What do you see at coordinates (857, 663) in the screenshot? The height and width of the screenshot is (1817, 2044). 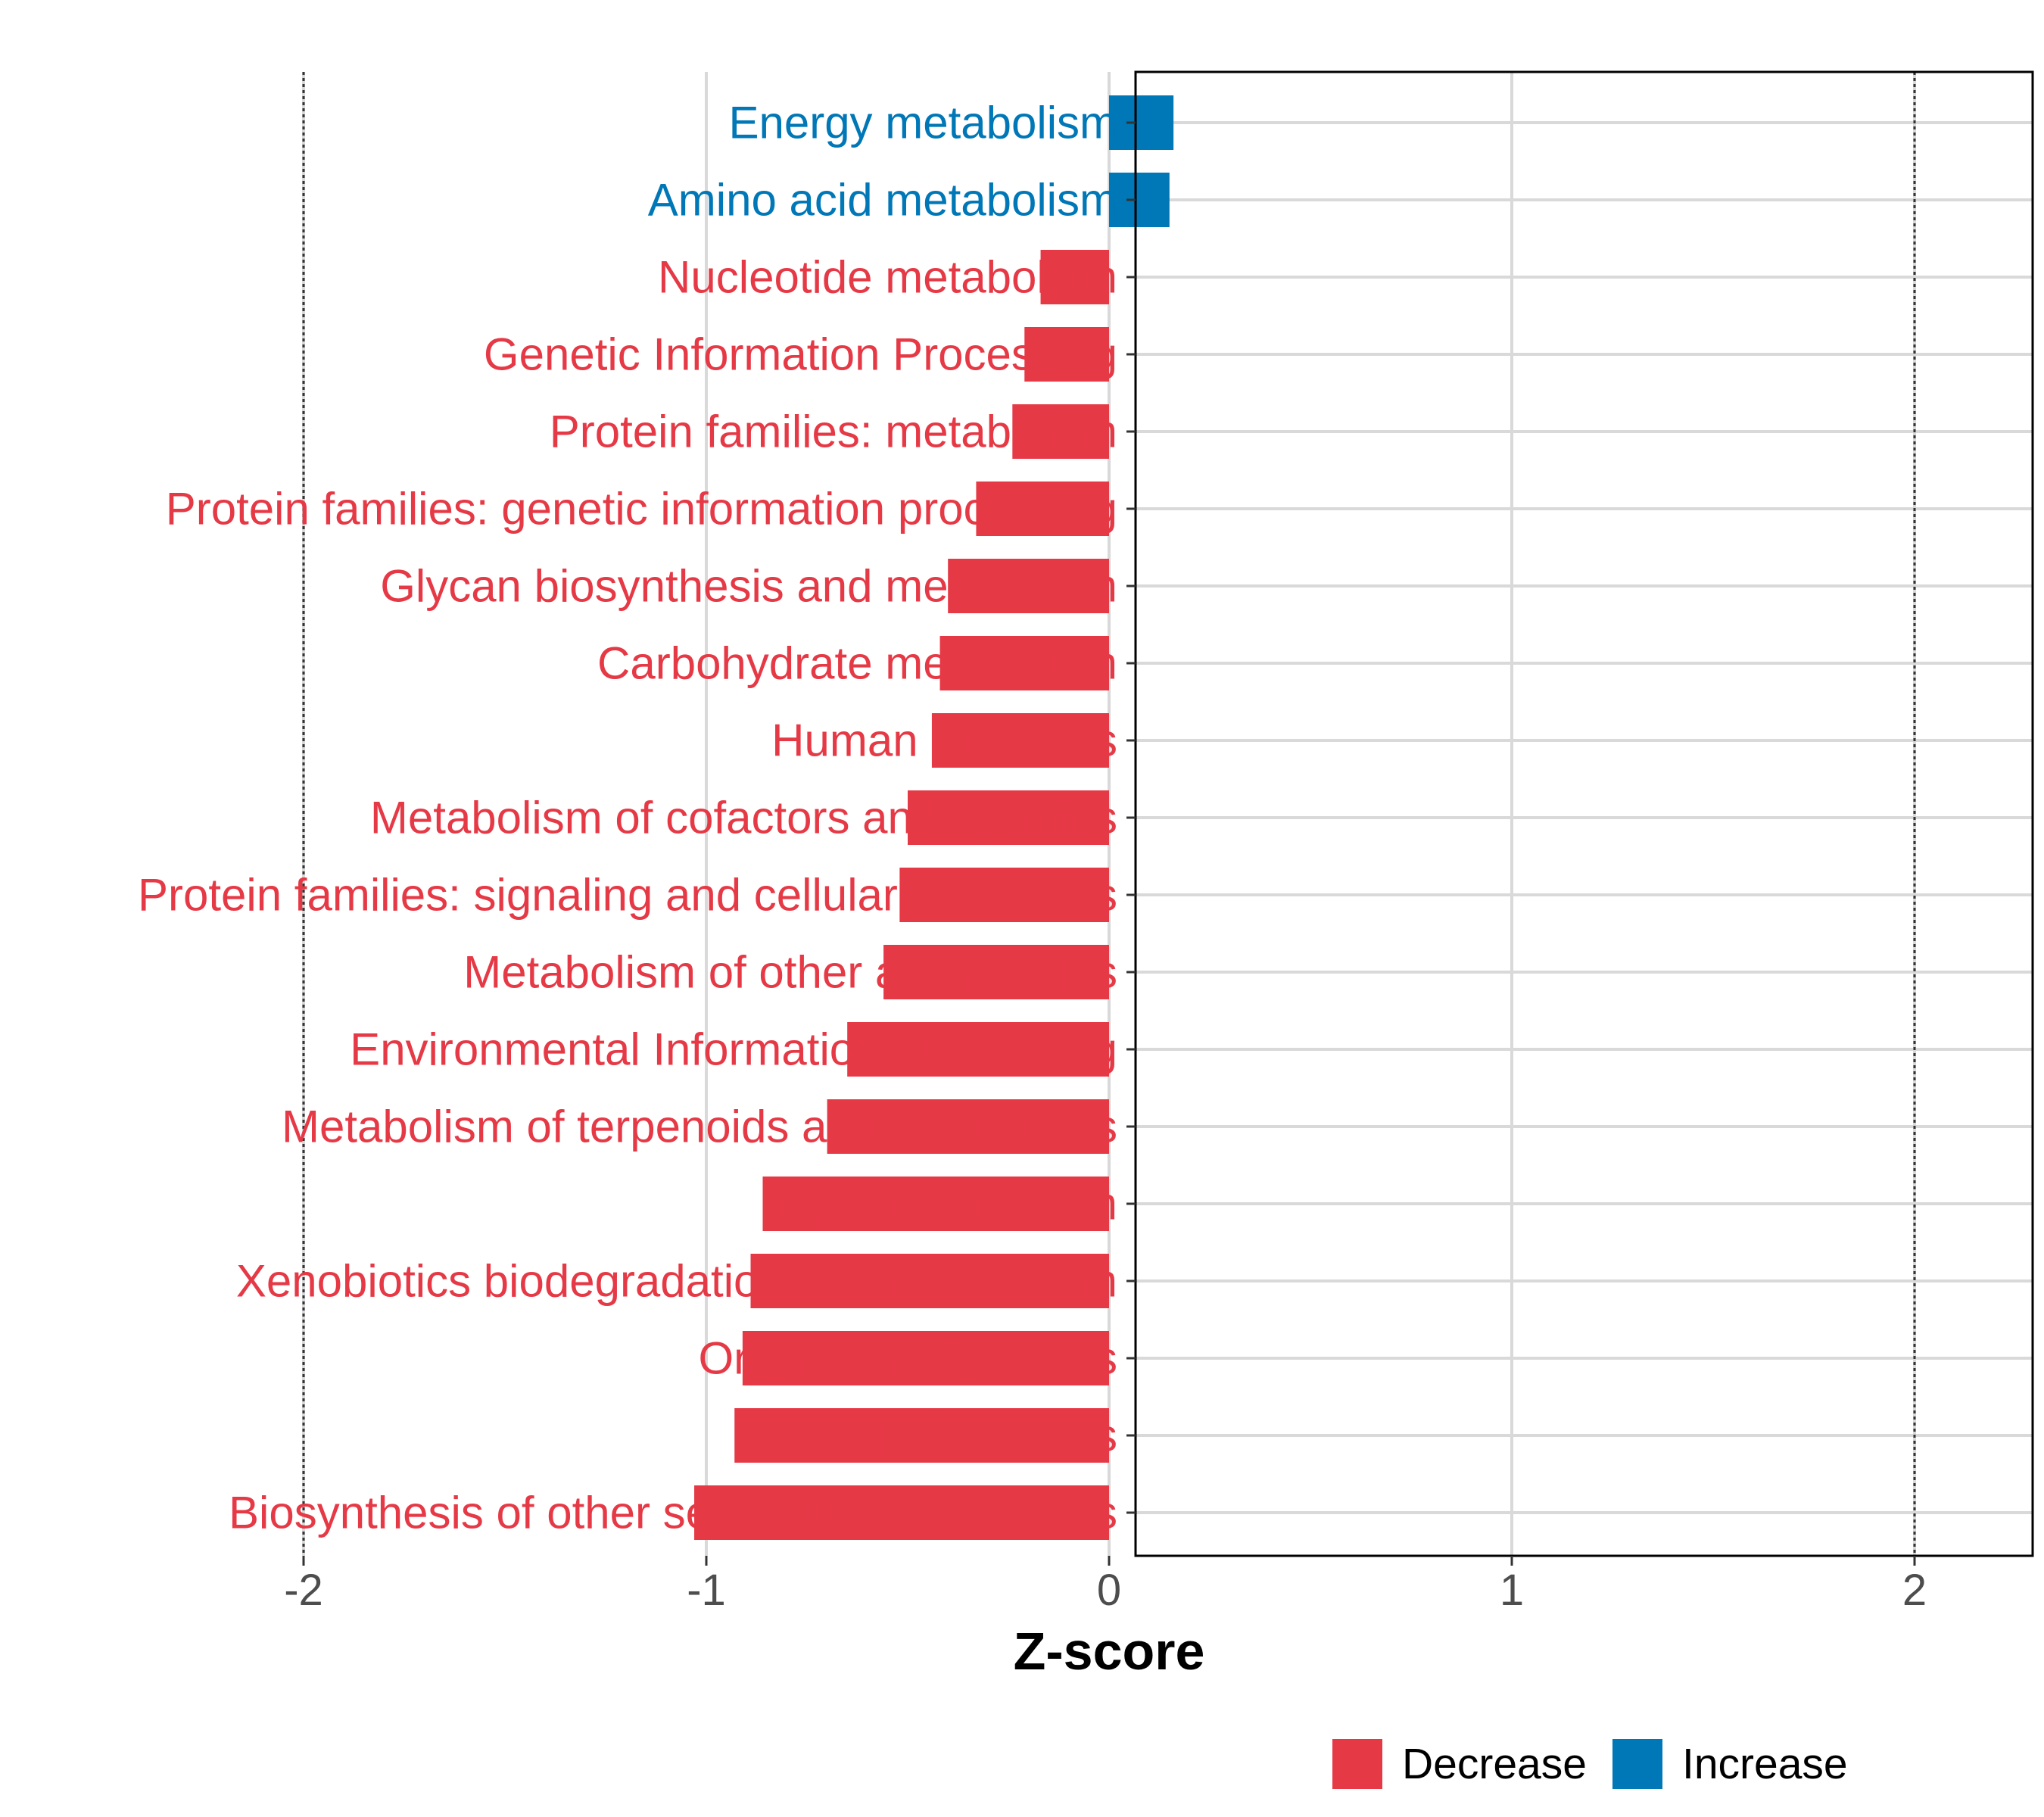 I see `category-label: Carbohydrate metabolism` at bounding box center [857, 663].